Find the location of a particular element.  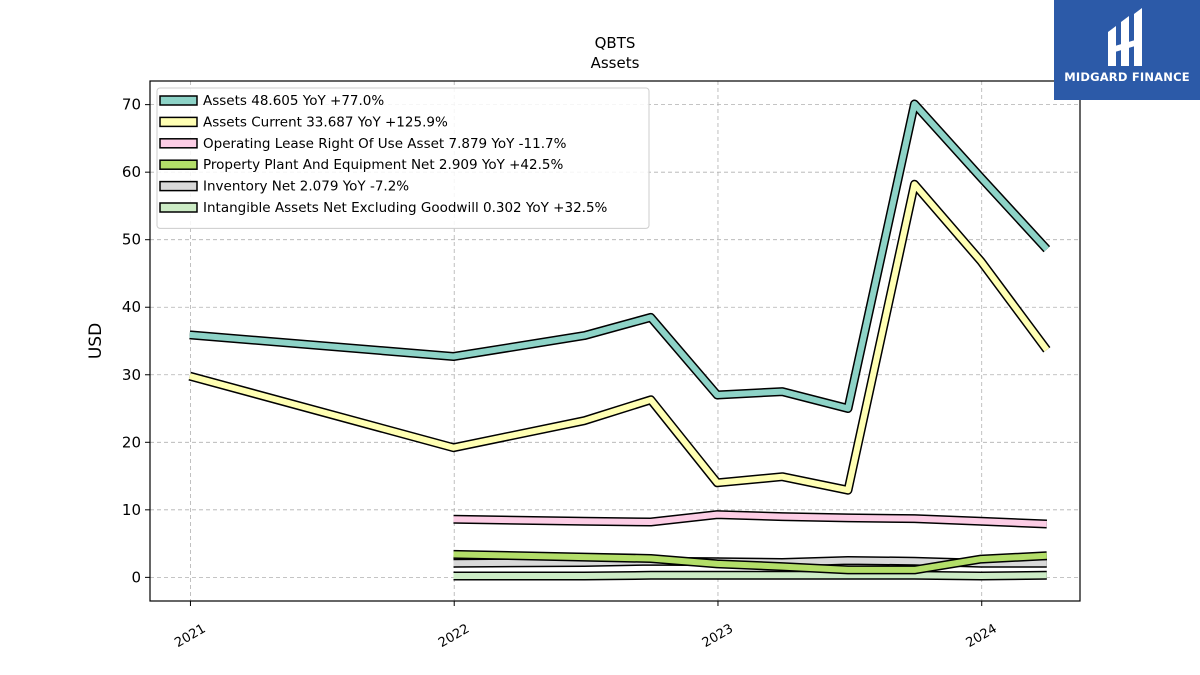

logo-icon is located at coordinates (1125, 37).